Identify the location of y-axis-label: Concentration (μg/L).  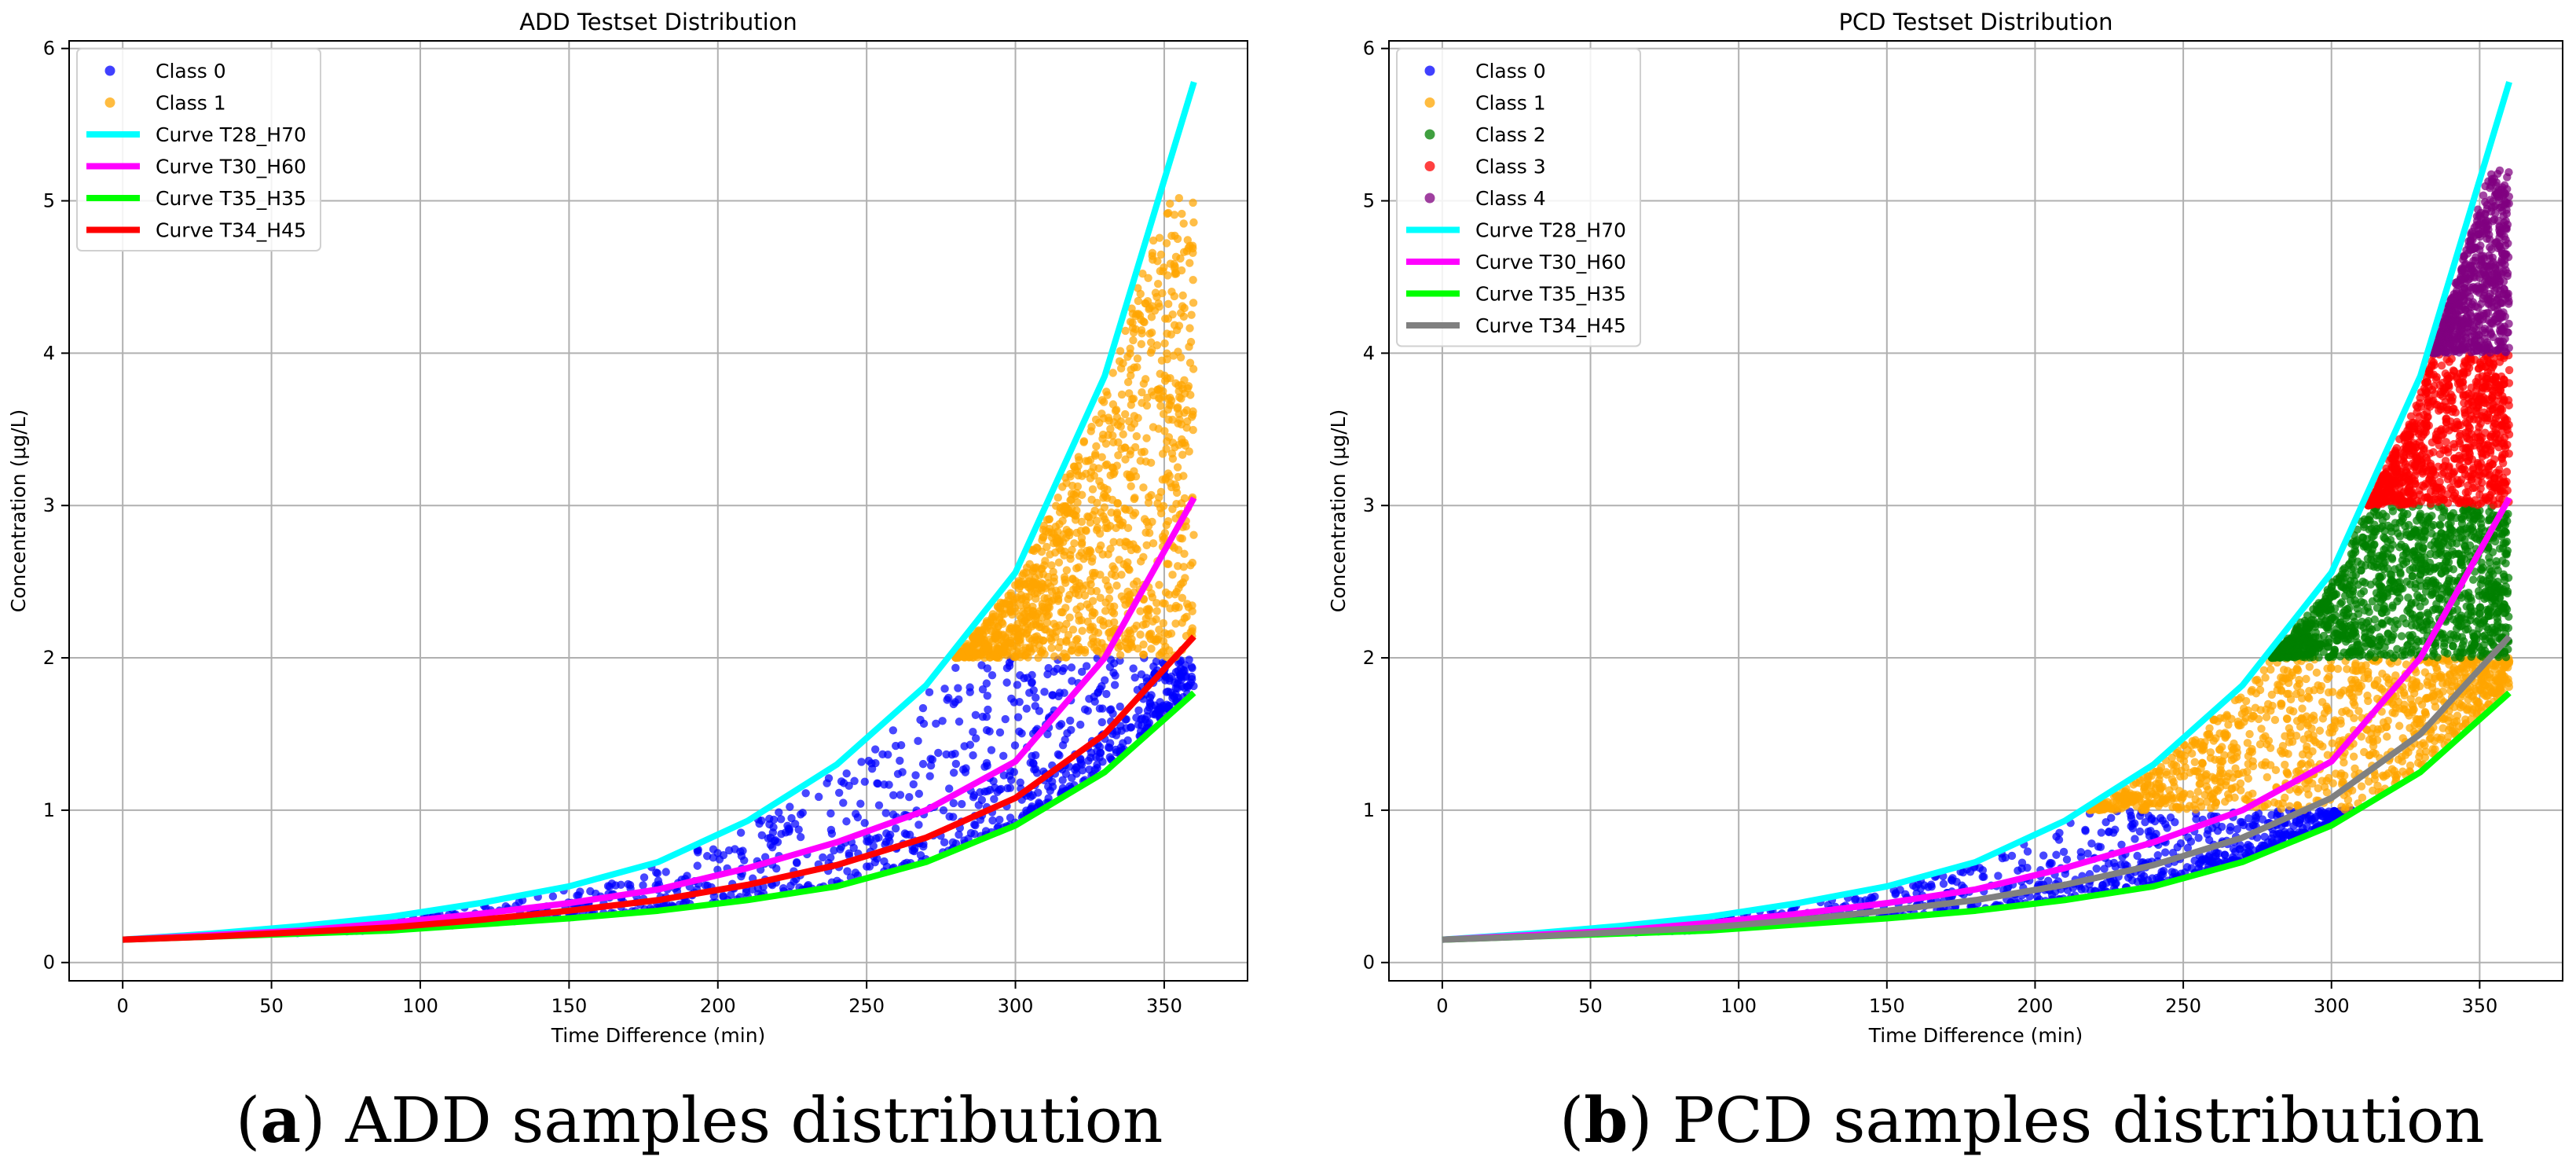
(18, 510).